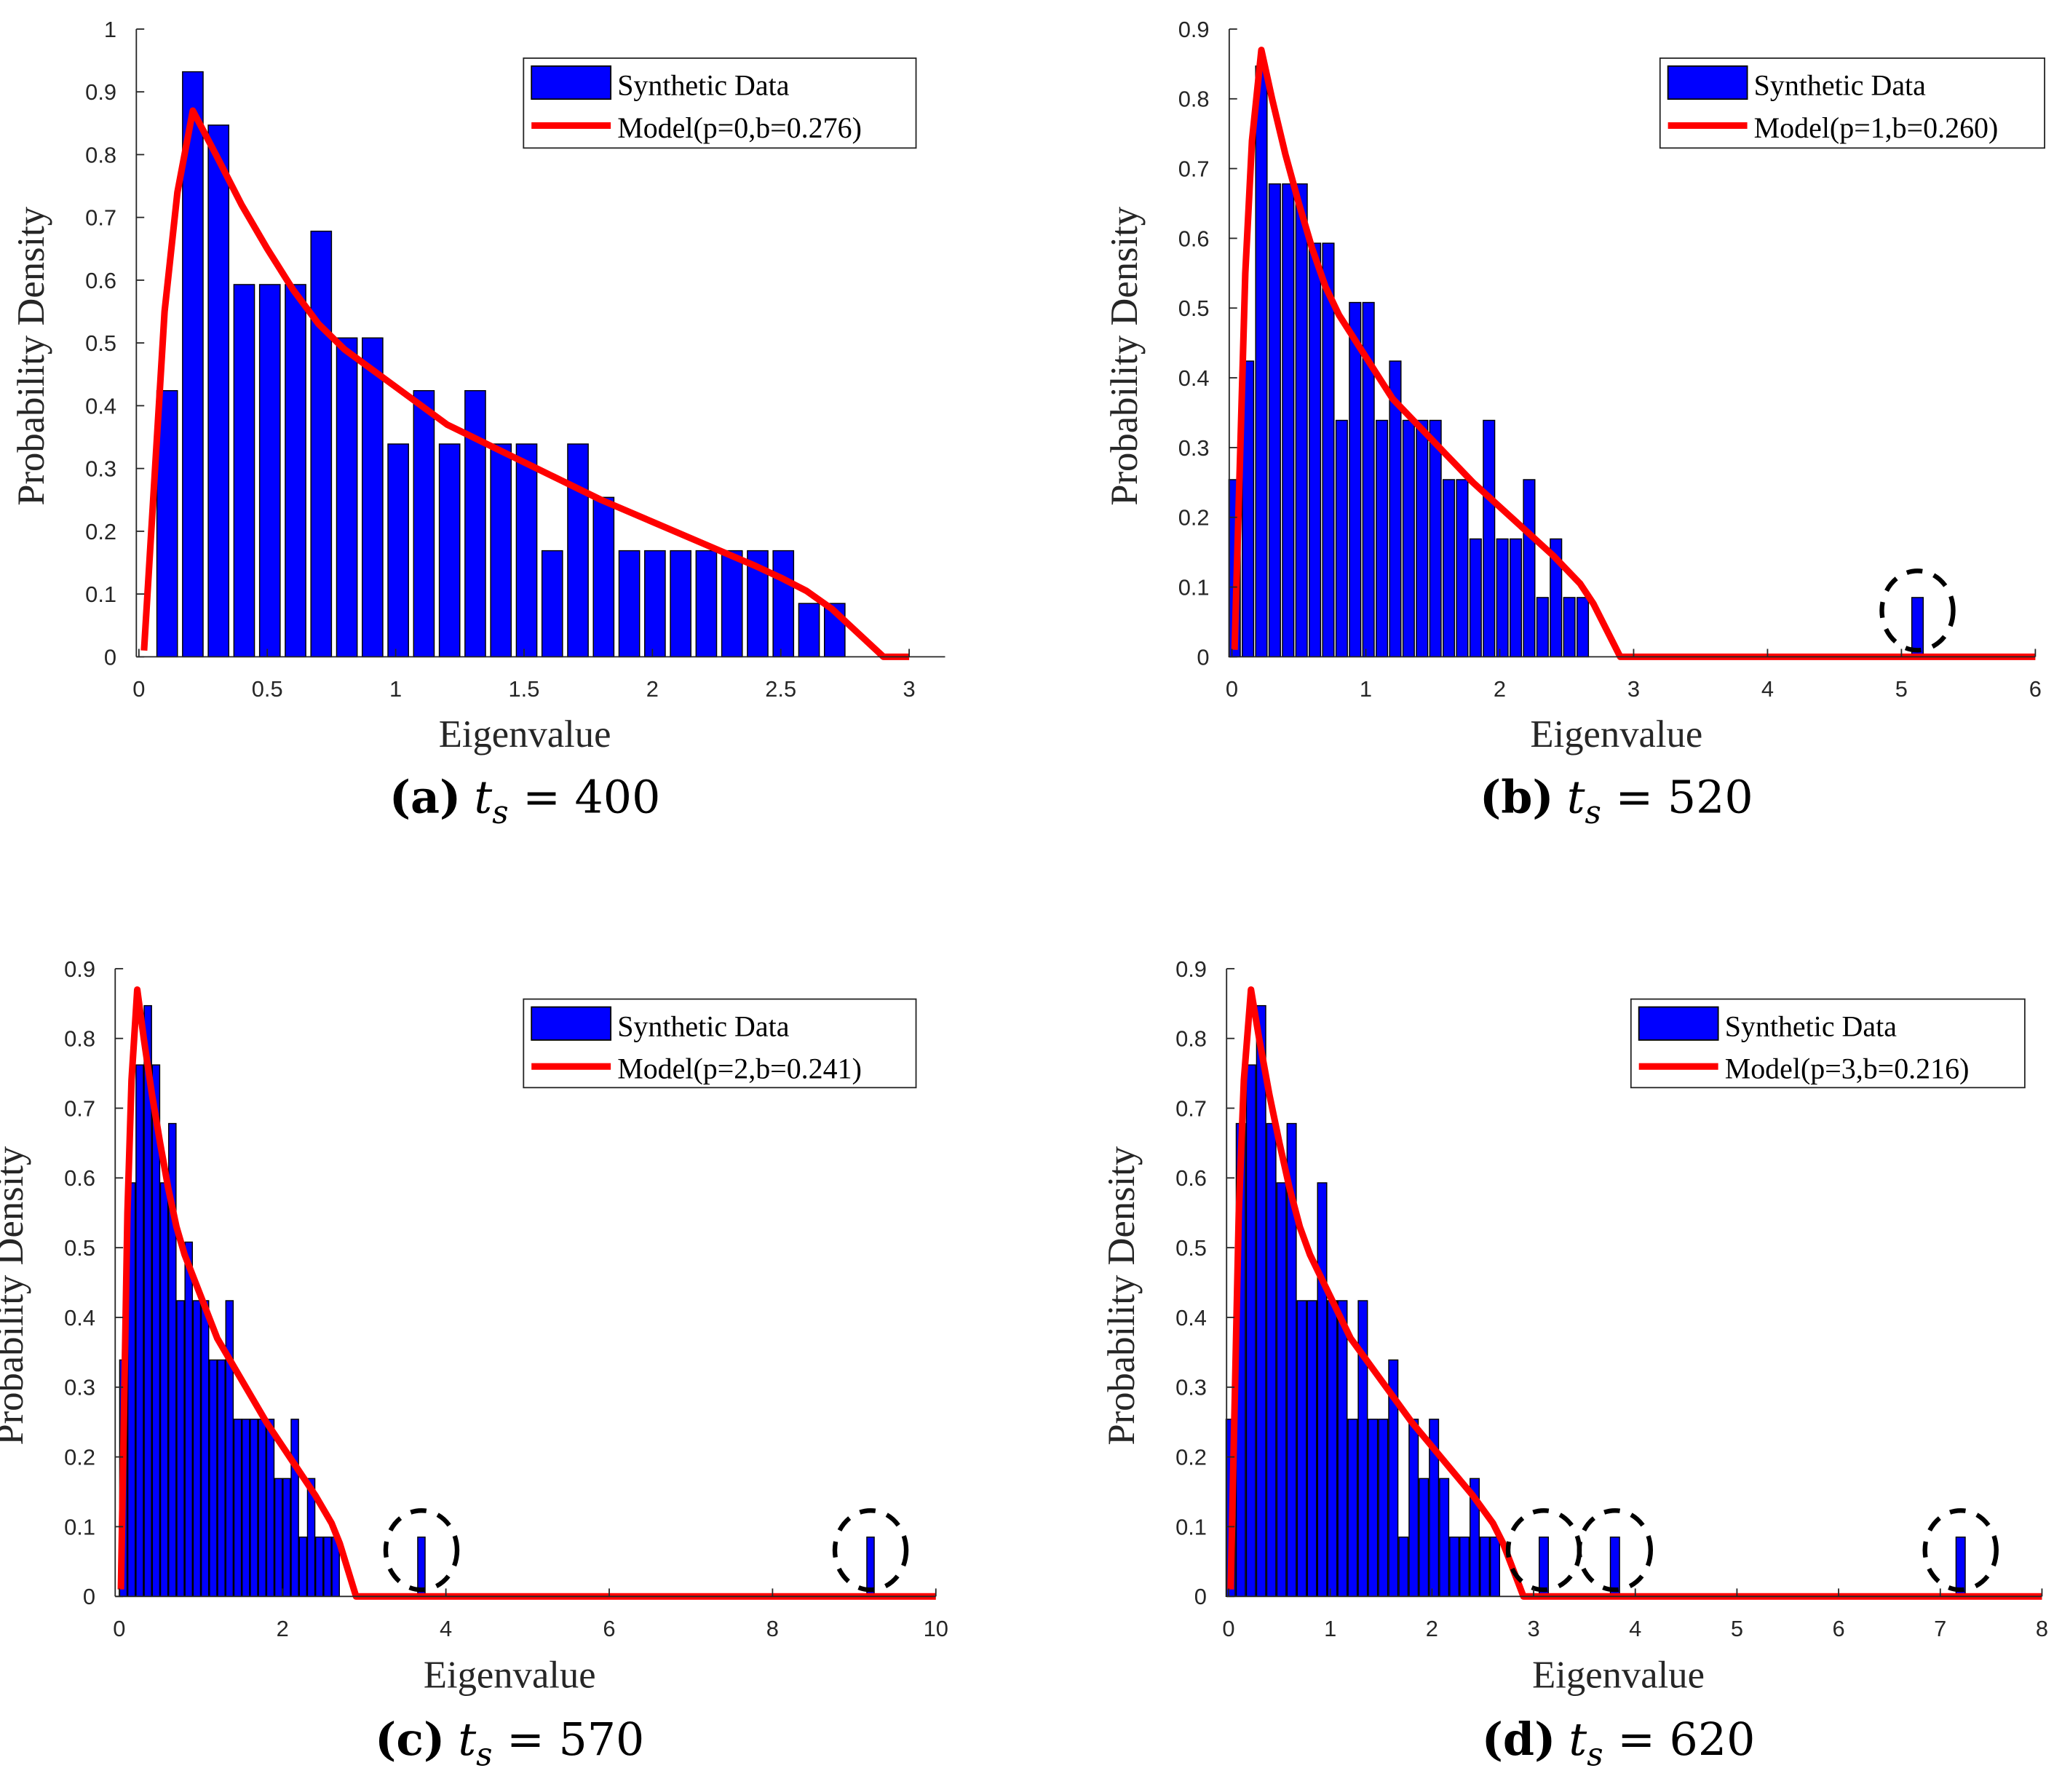 The image size is (2062, 1792). What do you see at coordinates (79, 1248) in the screenshot?
I see `y-tick-label: 0.5` at bounding box center [79, 1248].